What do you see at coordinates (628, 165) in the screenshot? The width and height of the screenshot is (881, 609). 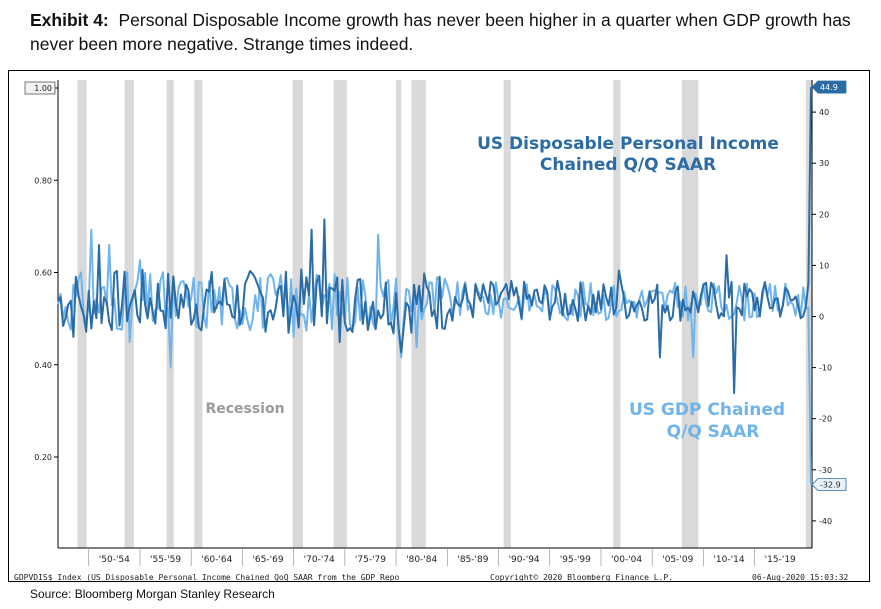 I see `annotation-dpi-line2: Chained Q/Q SAAR` at bounding box center [628, 165].